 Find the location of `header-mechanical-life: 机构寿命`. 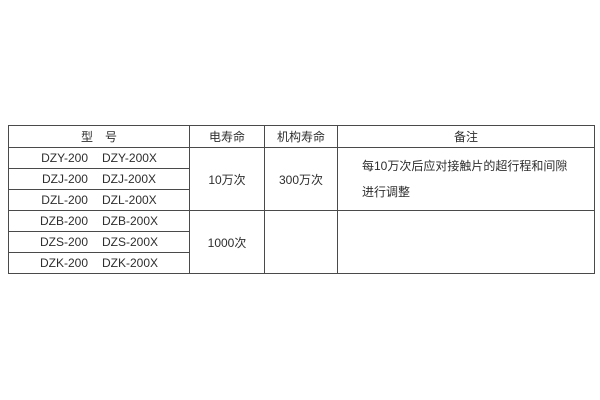

header-mechanical-life: 机构寿命 is located at coordinates (301, 136).